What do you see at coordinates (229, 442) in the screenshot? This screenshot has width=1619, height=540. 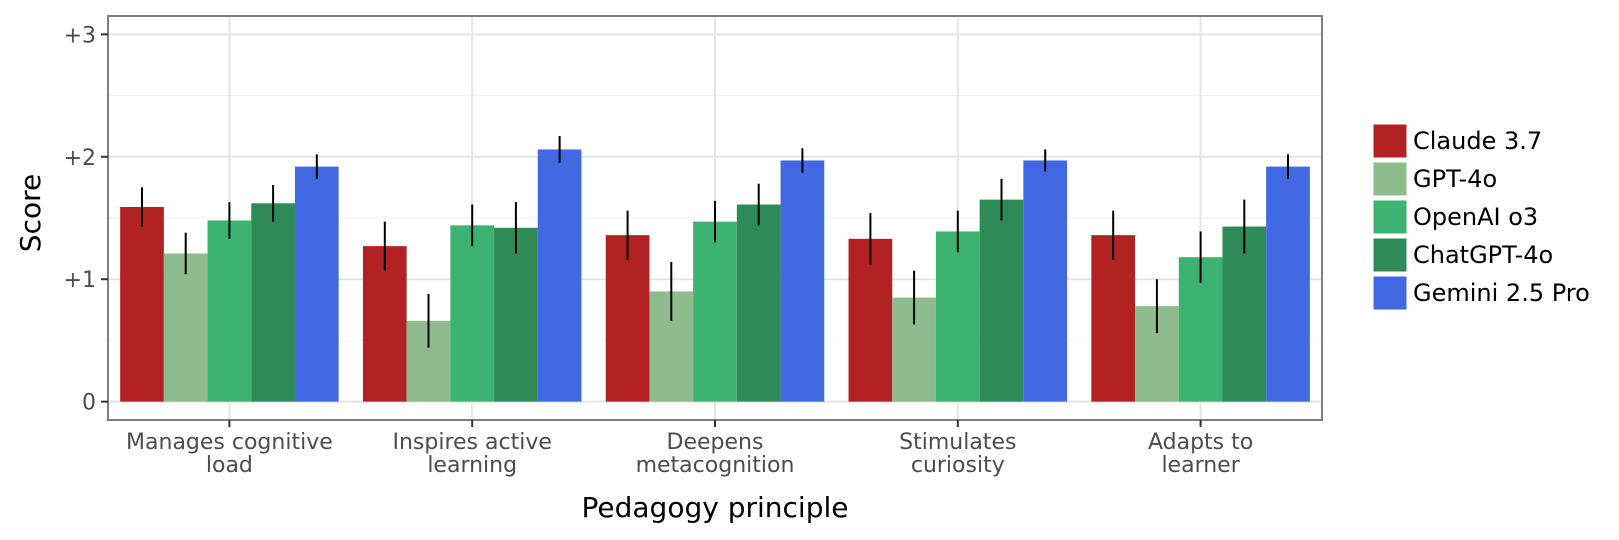 I see `x-tick-label: Manages cognitive` at bounding box center [229, 442].